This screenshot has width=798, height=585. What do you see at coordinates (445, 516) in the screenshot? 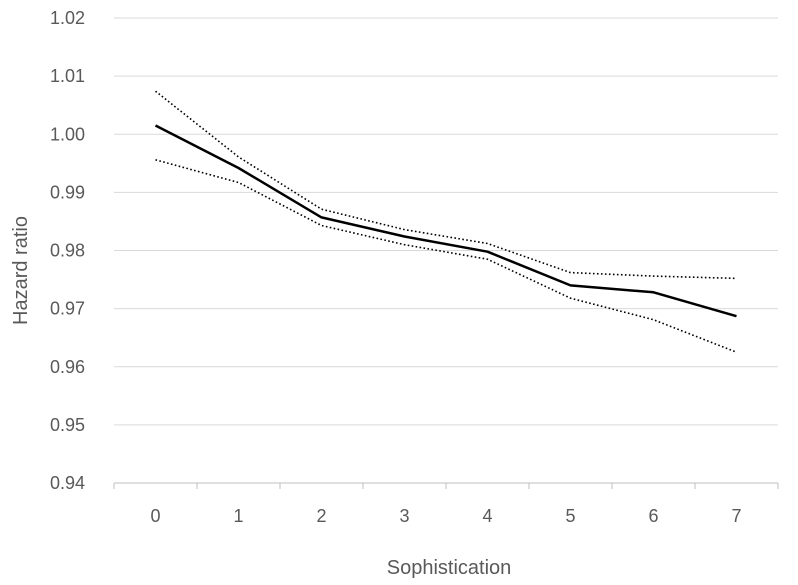
I see `x-tick-labels: 0 1 2 3 4 5 6 7` at bounding box center [445, 516].